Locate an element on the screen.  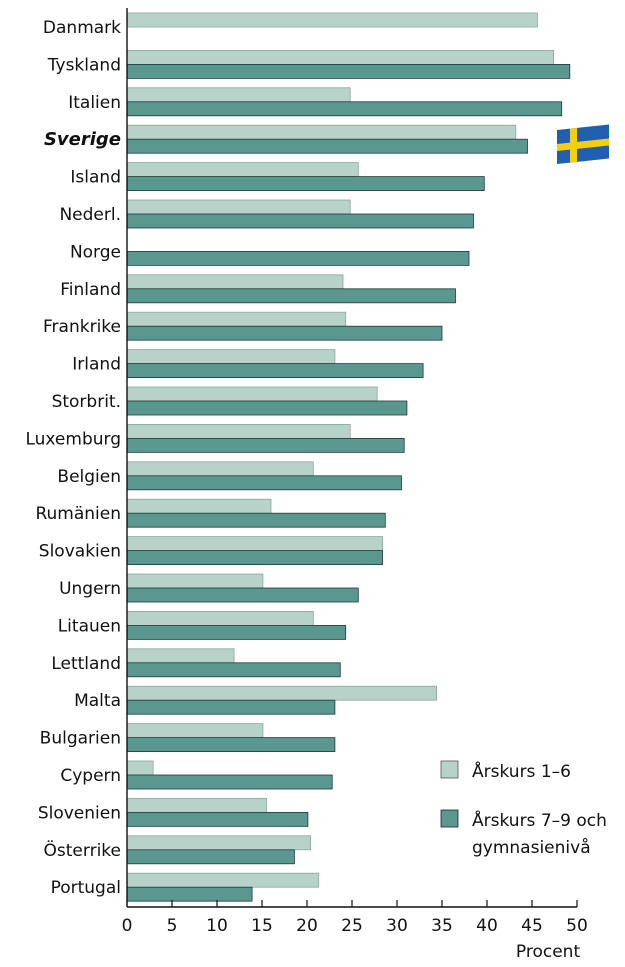
x-tick-label: 40 is located at coordinates (487, 926).